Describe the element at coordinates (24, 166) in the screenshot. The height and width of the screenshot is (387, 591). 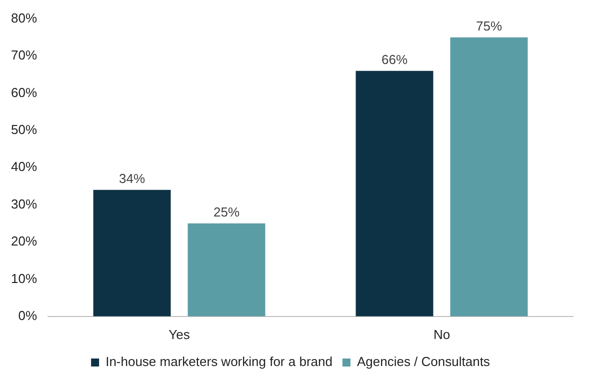
I see `y-tick-label: 40%` at that location.